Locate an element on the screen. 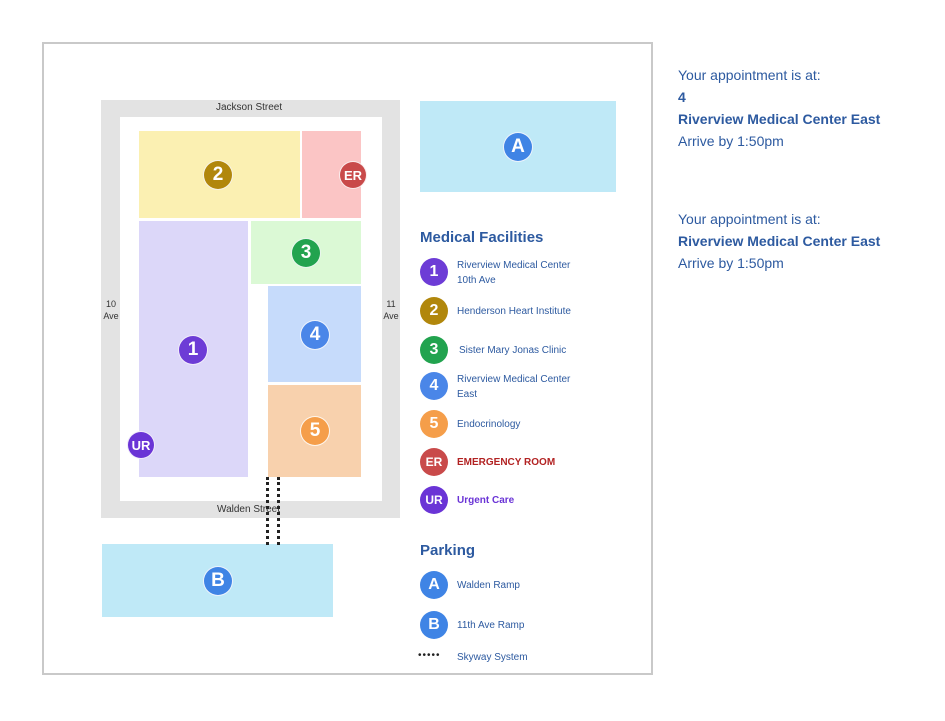 This screenshot has height=721, width=945. legend-marker-er: ER is located at coordinates (434, 462).